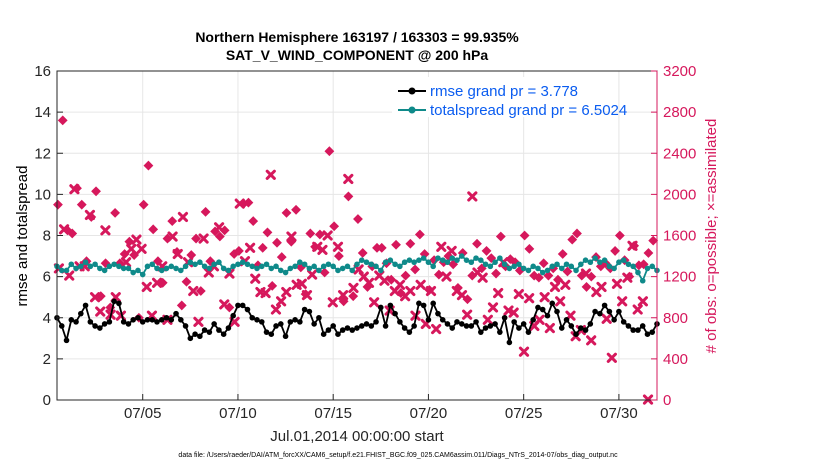 The image size is (830, 475). I want to click on x-axis-ticks: 07/05 07/10 07/15 07/20 07/25 07/30, so click(381, 408).